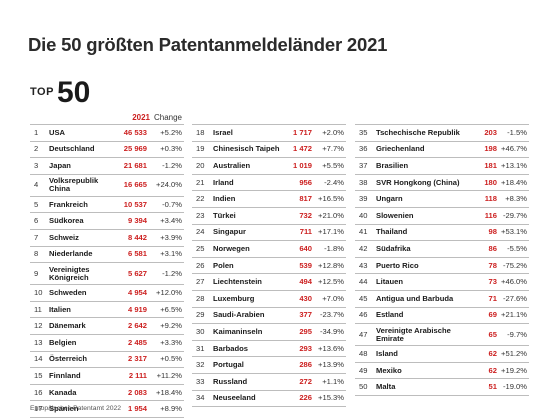 The height and width of the screenshot is (420, 560). Describe the element at coordinates (36, 166) in the screenshot. I see `rank-cell: 3` at that location.